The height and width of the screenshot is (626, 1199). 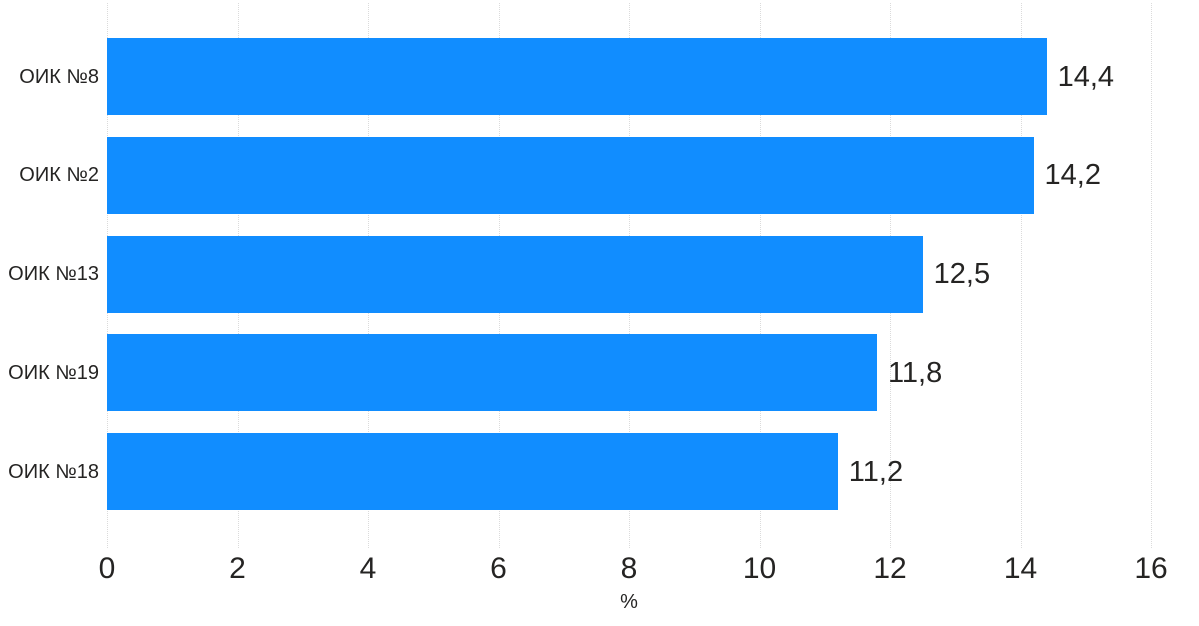 I want to click on x-axis-tick-label: 2, so click(x=237, y=568).